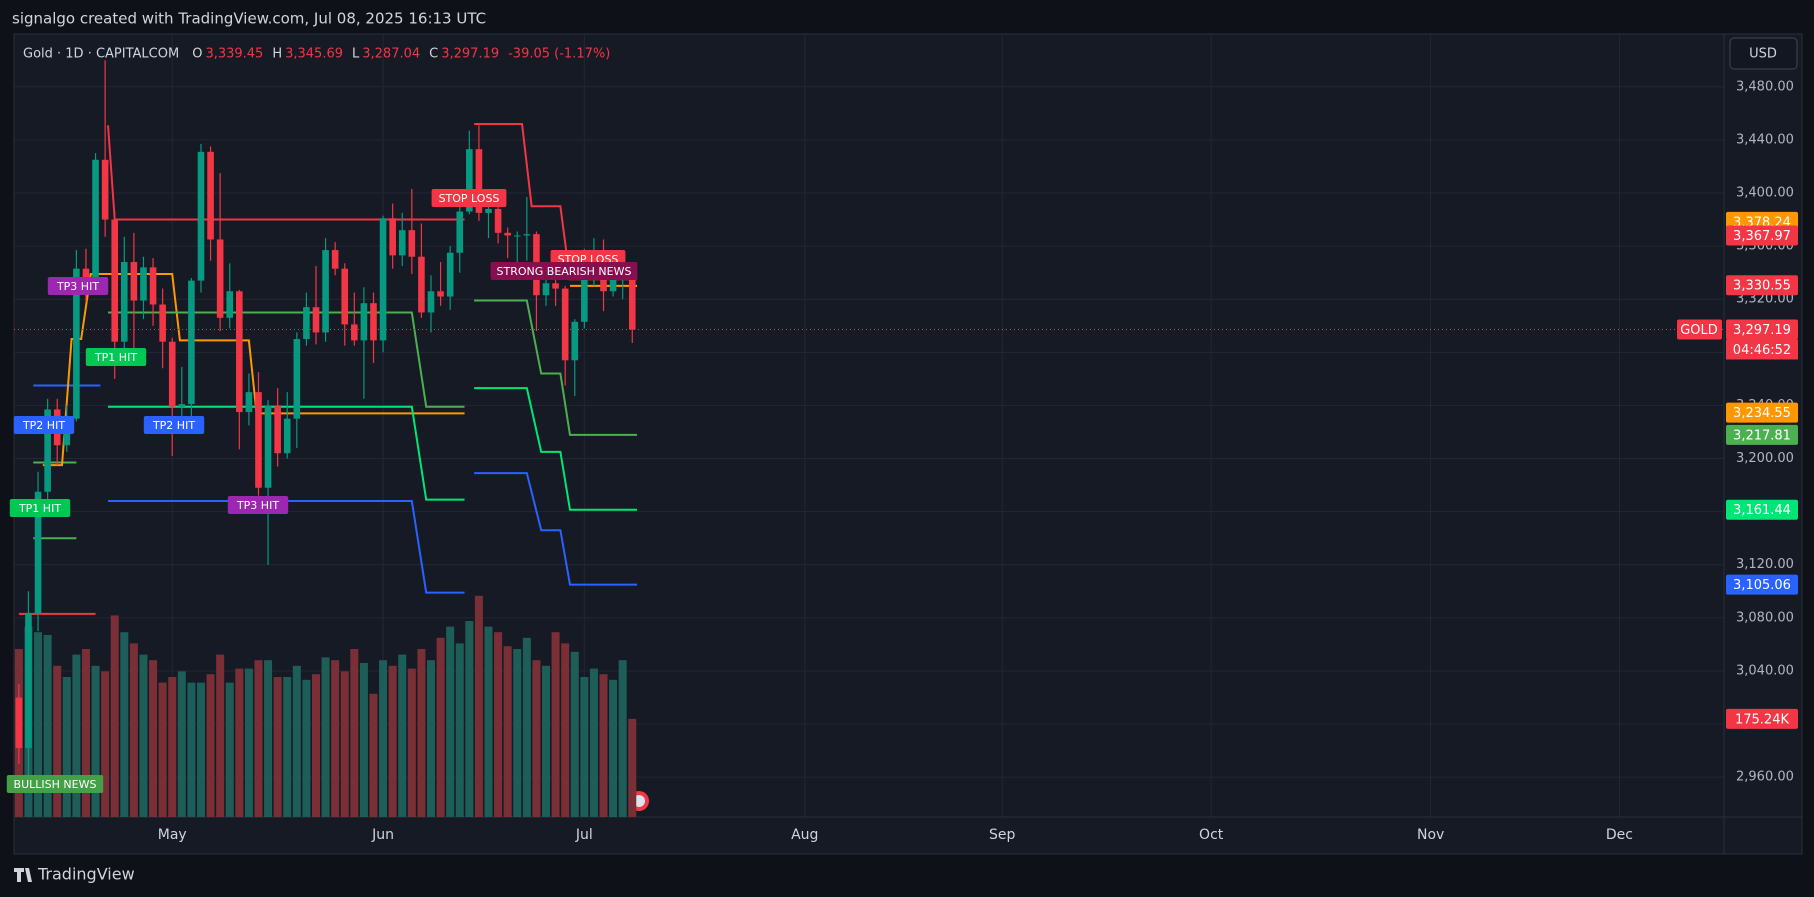  I want to click on legend-value: 3,339.45, so click(234, 54).